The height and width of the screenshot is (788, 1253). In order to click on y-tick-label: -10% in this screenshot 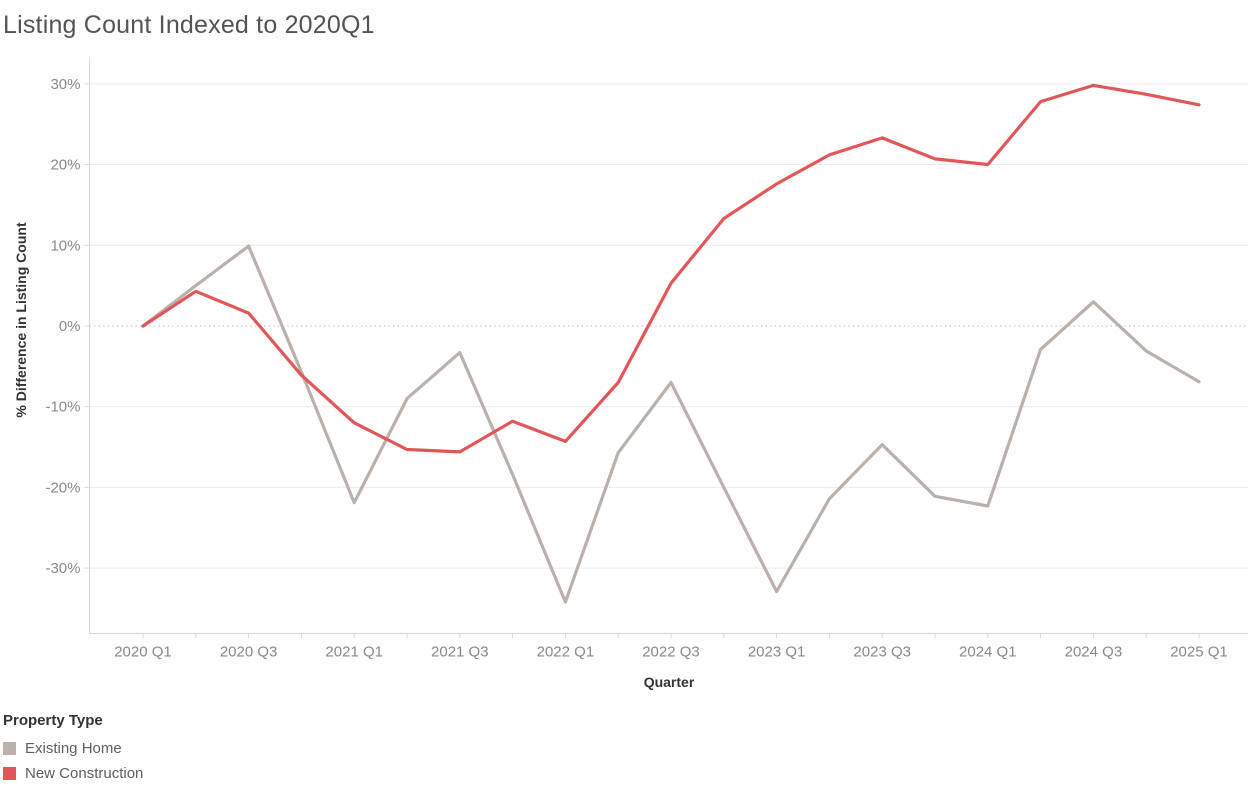, I will do `click(62, 407)`.